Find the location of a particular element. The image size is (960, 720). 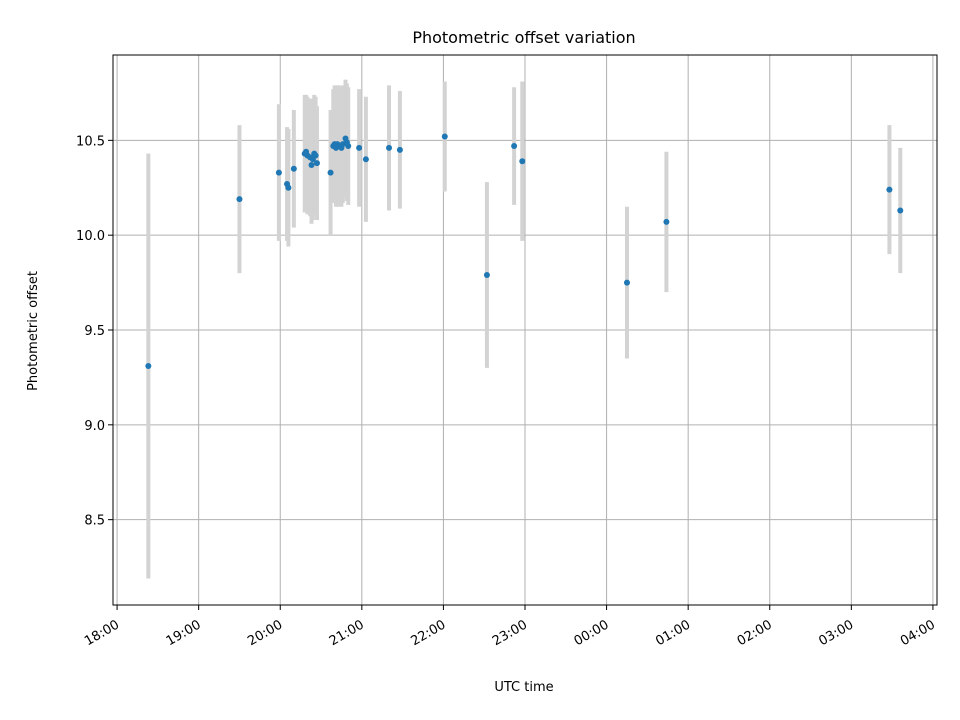

x-axis-label: UTC time is located at coordinates (523, 687).